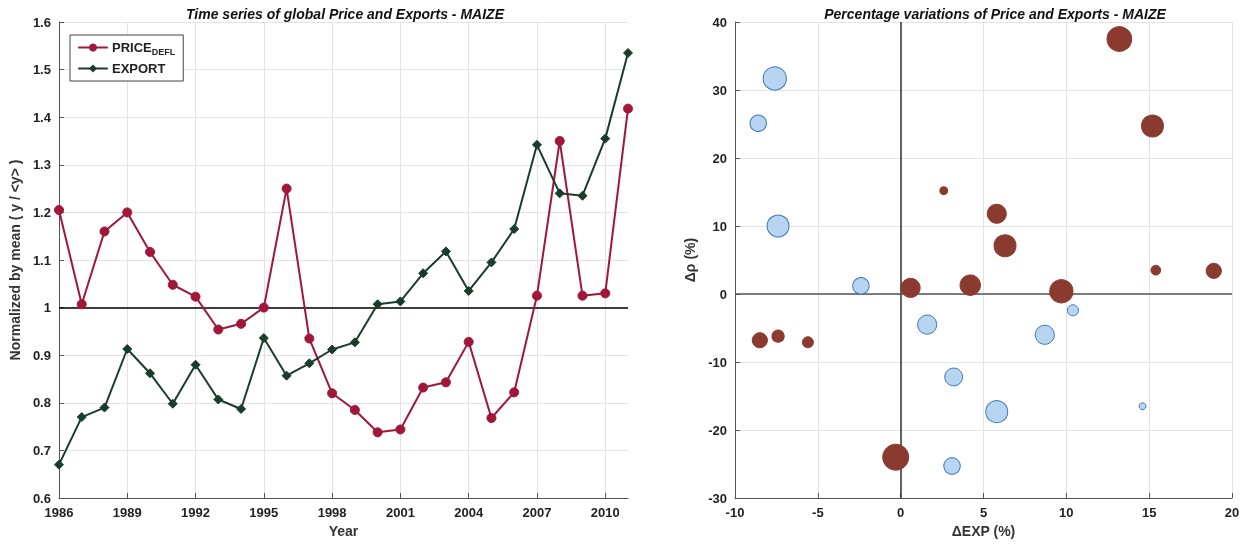  I want to click on x-tick-label: -5, so click(818, 512).